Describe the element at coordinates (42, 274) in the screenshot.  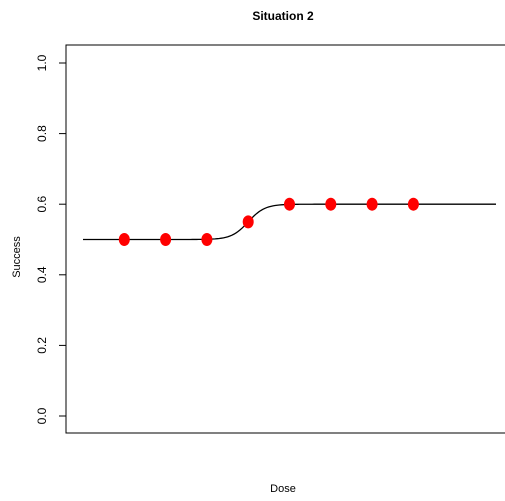
I see `y-tick-label: 0.4` at that location.